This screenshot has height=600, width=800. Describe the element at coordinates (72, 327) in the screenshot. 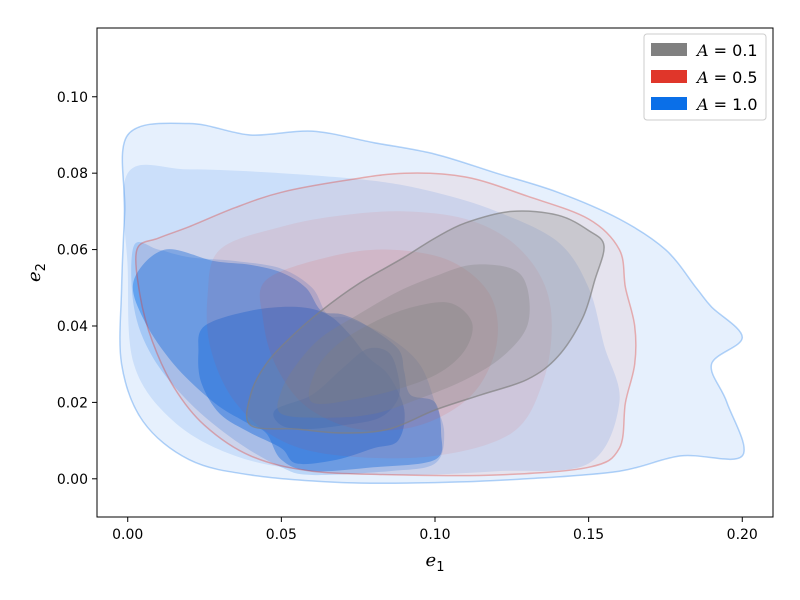

I see `y-tick-label: 0.04` at that location.